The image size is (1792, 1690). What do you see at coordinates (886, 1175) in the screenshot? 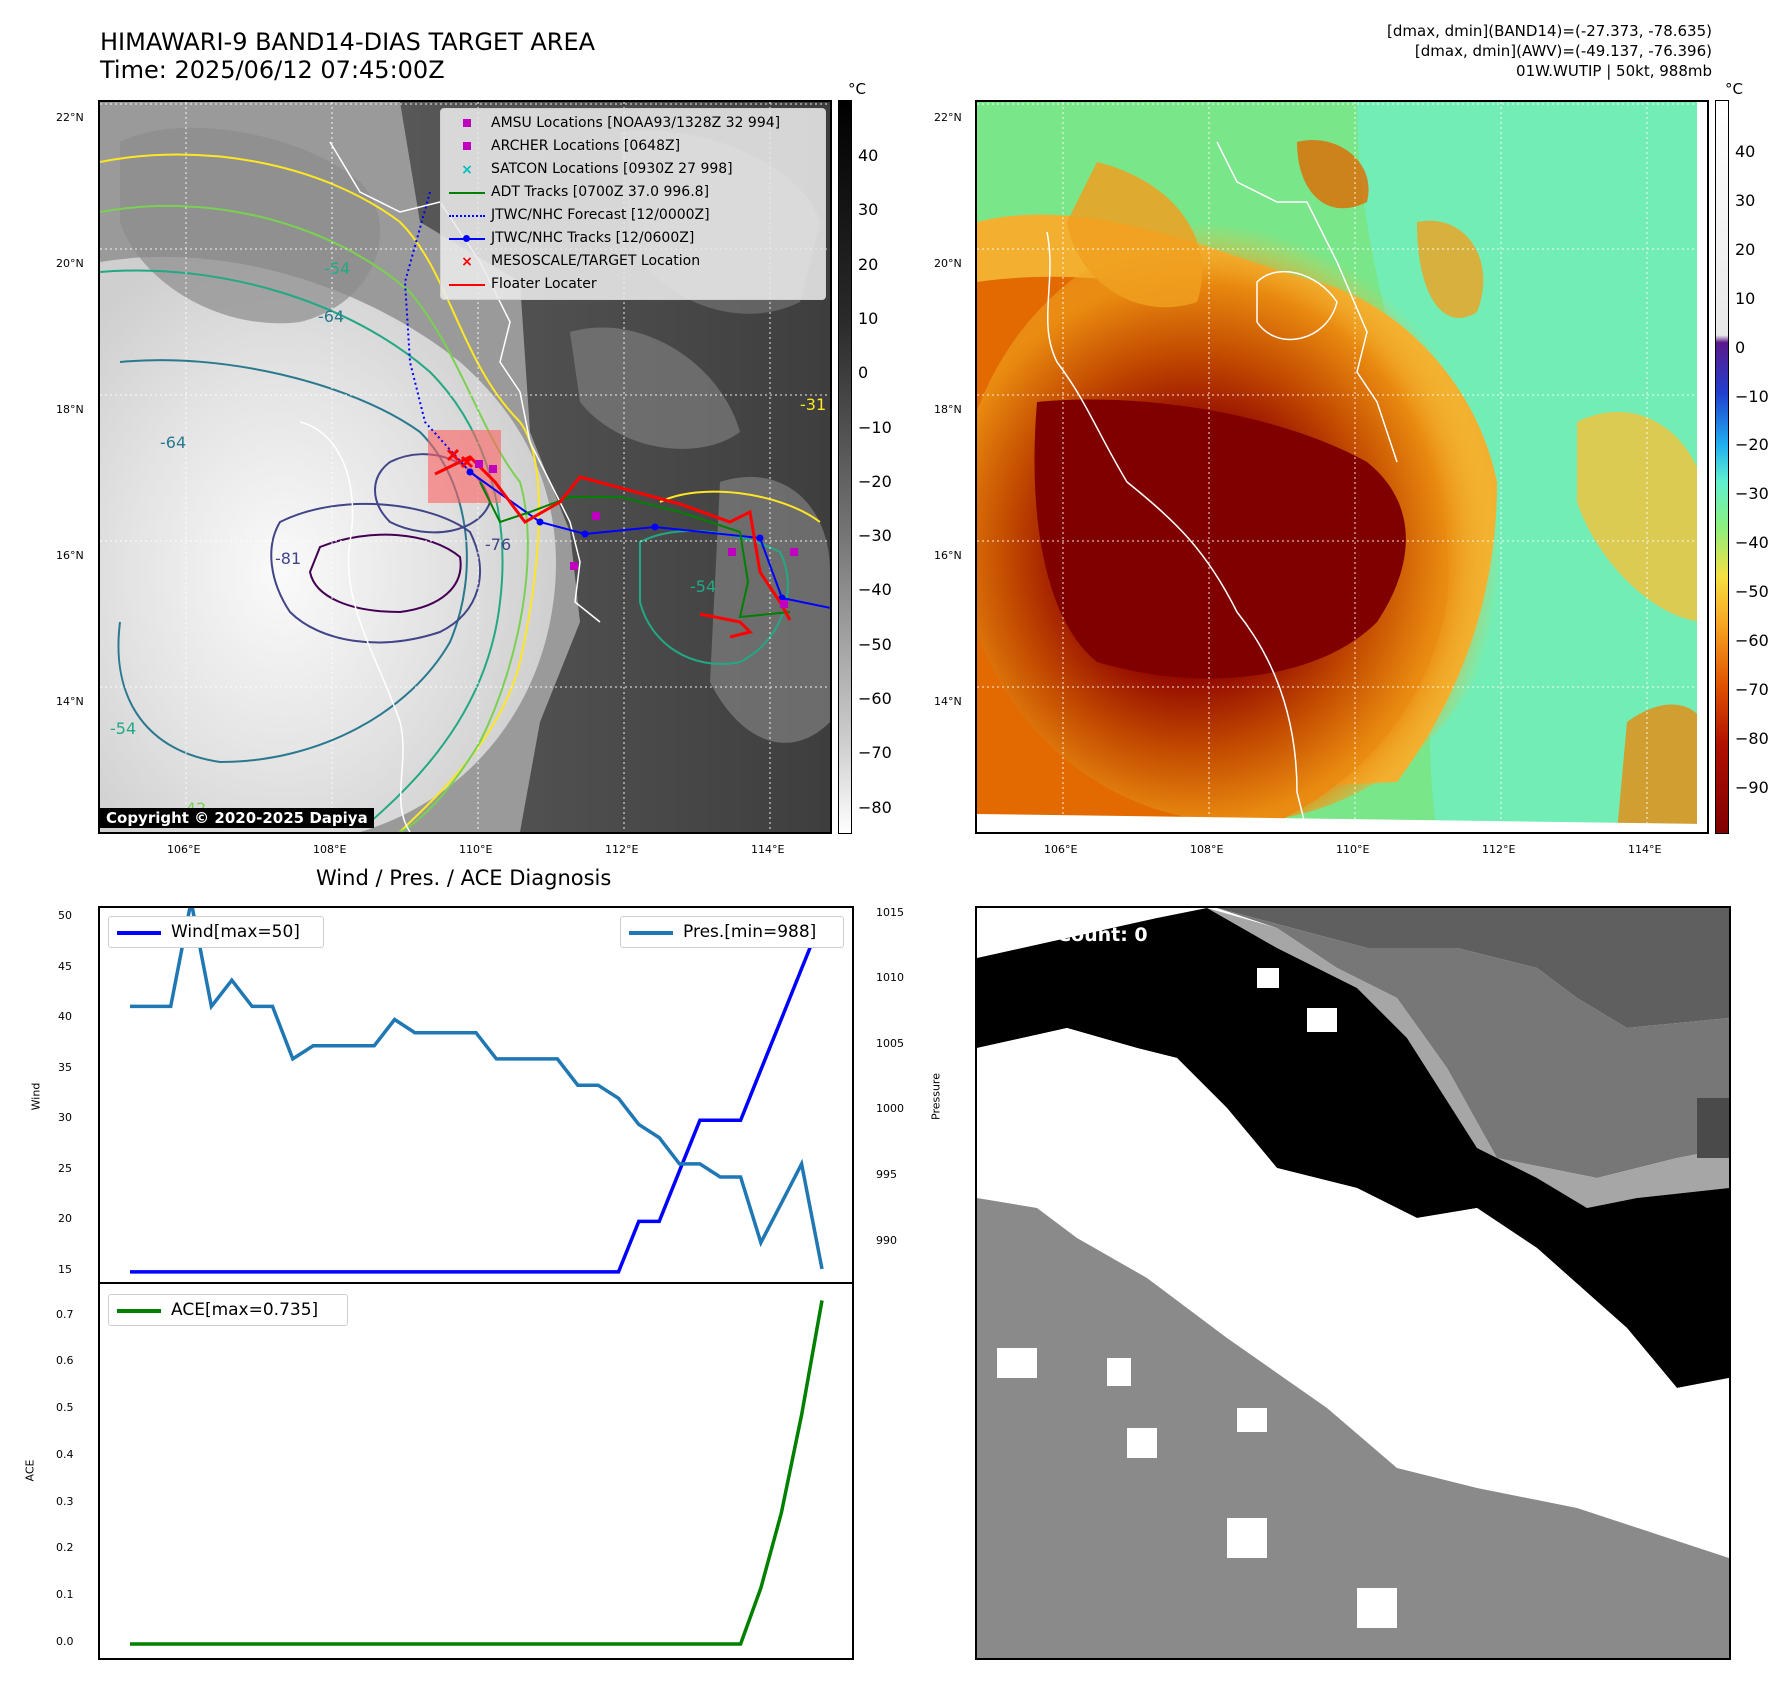
I see `pressure-tick-label: 995` at bounding box center [886, 1175].